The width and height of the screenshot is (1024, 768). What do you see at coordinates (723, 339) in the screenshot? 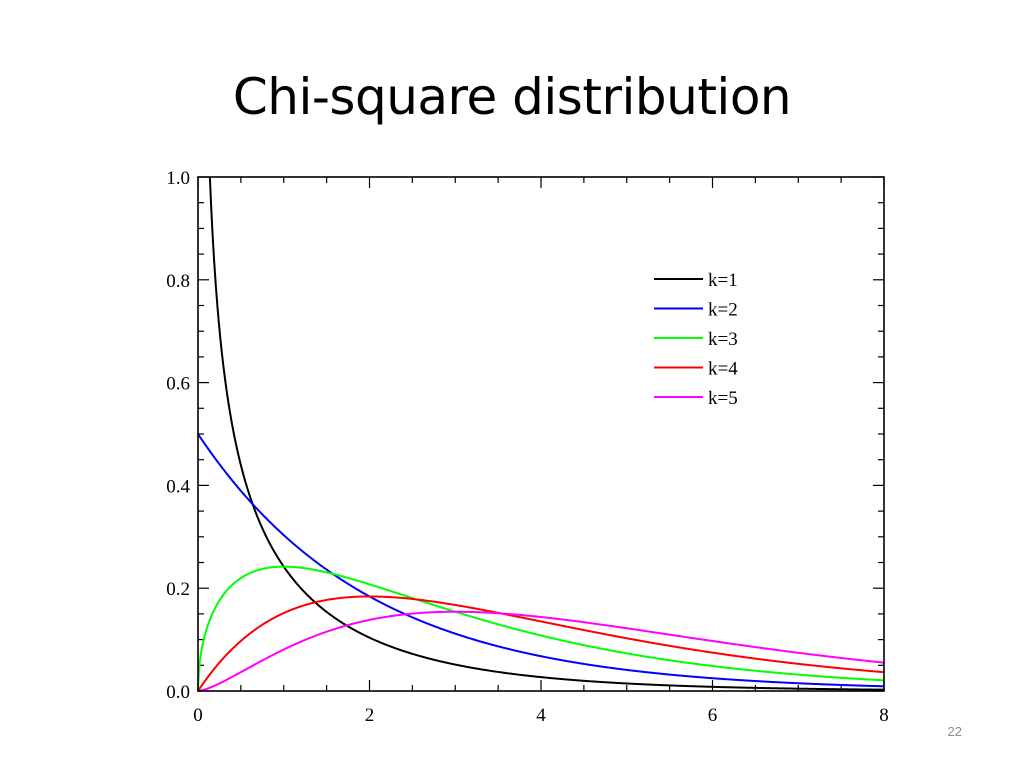
I see `legend-label: k=3` at bounding box center [723, 339].